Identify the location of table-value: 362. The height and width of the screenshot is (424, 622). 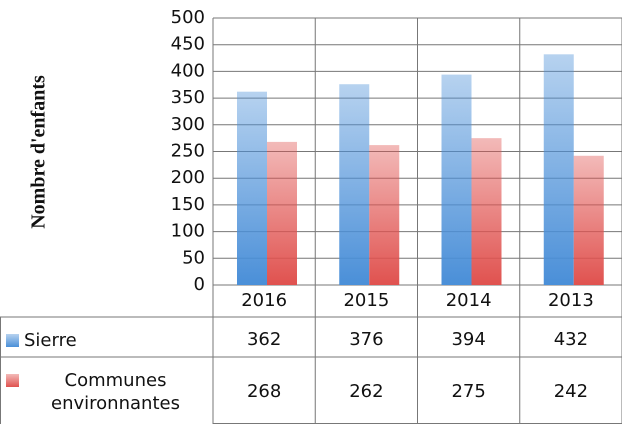
(264, 339).